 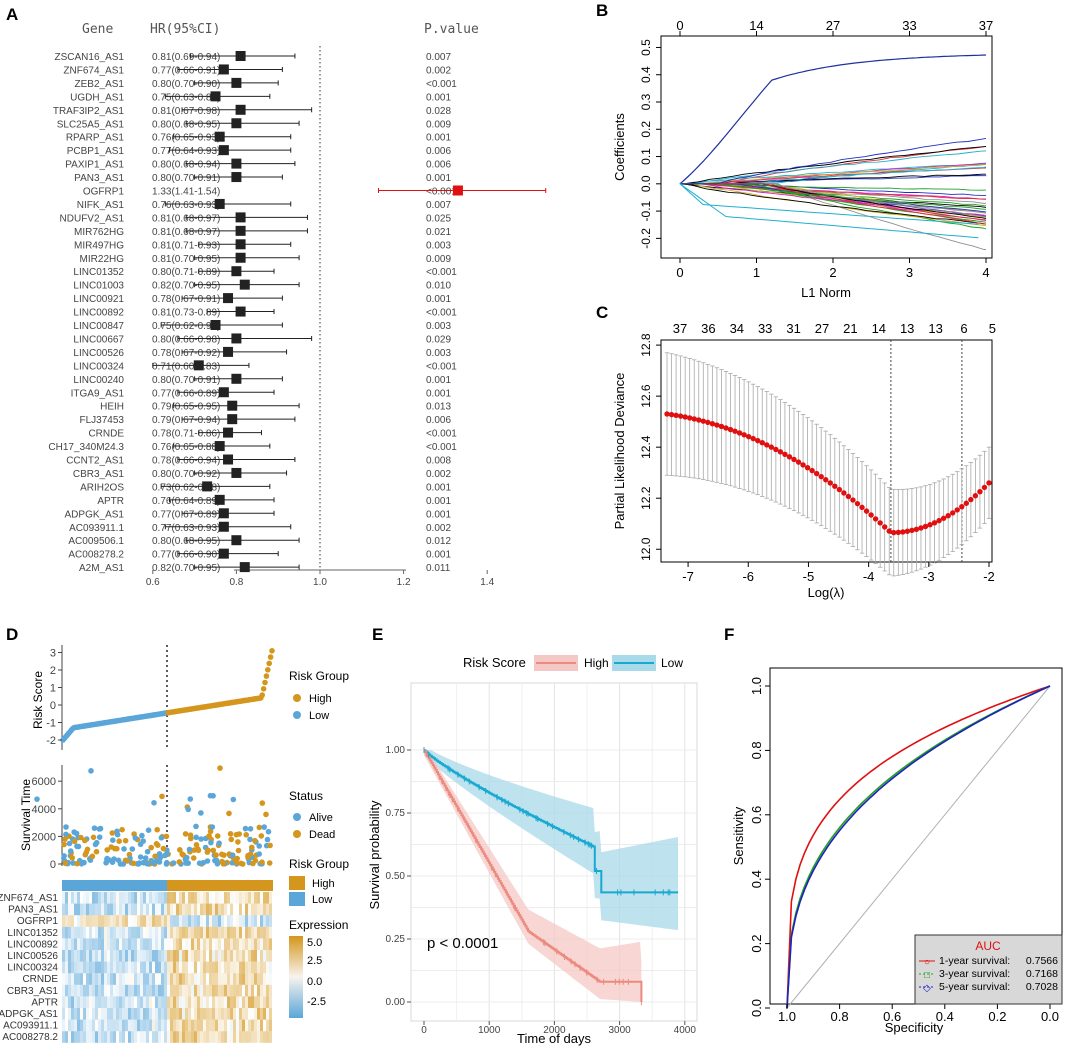 What do you see at coordinates (186, 447) in the screenshot?
I see `forest-hr-label: 0.76(0.65-0.88)` at bounding box center [186, 447].